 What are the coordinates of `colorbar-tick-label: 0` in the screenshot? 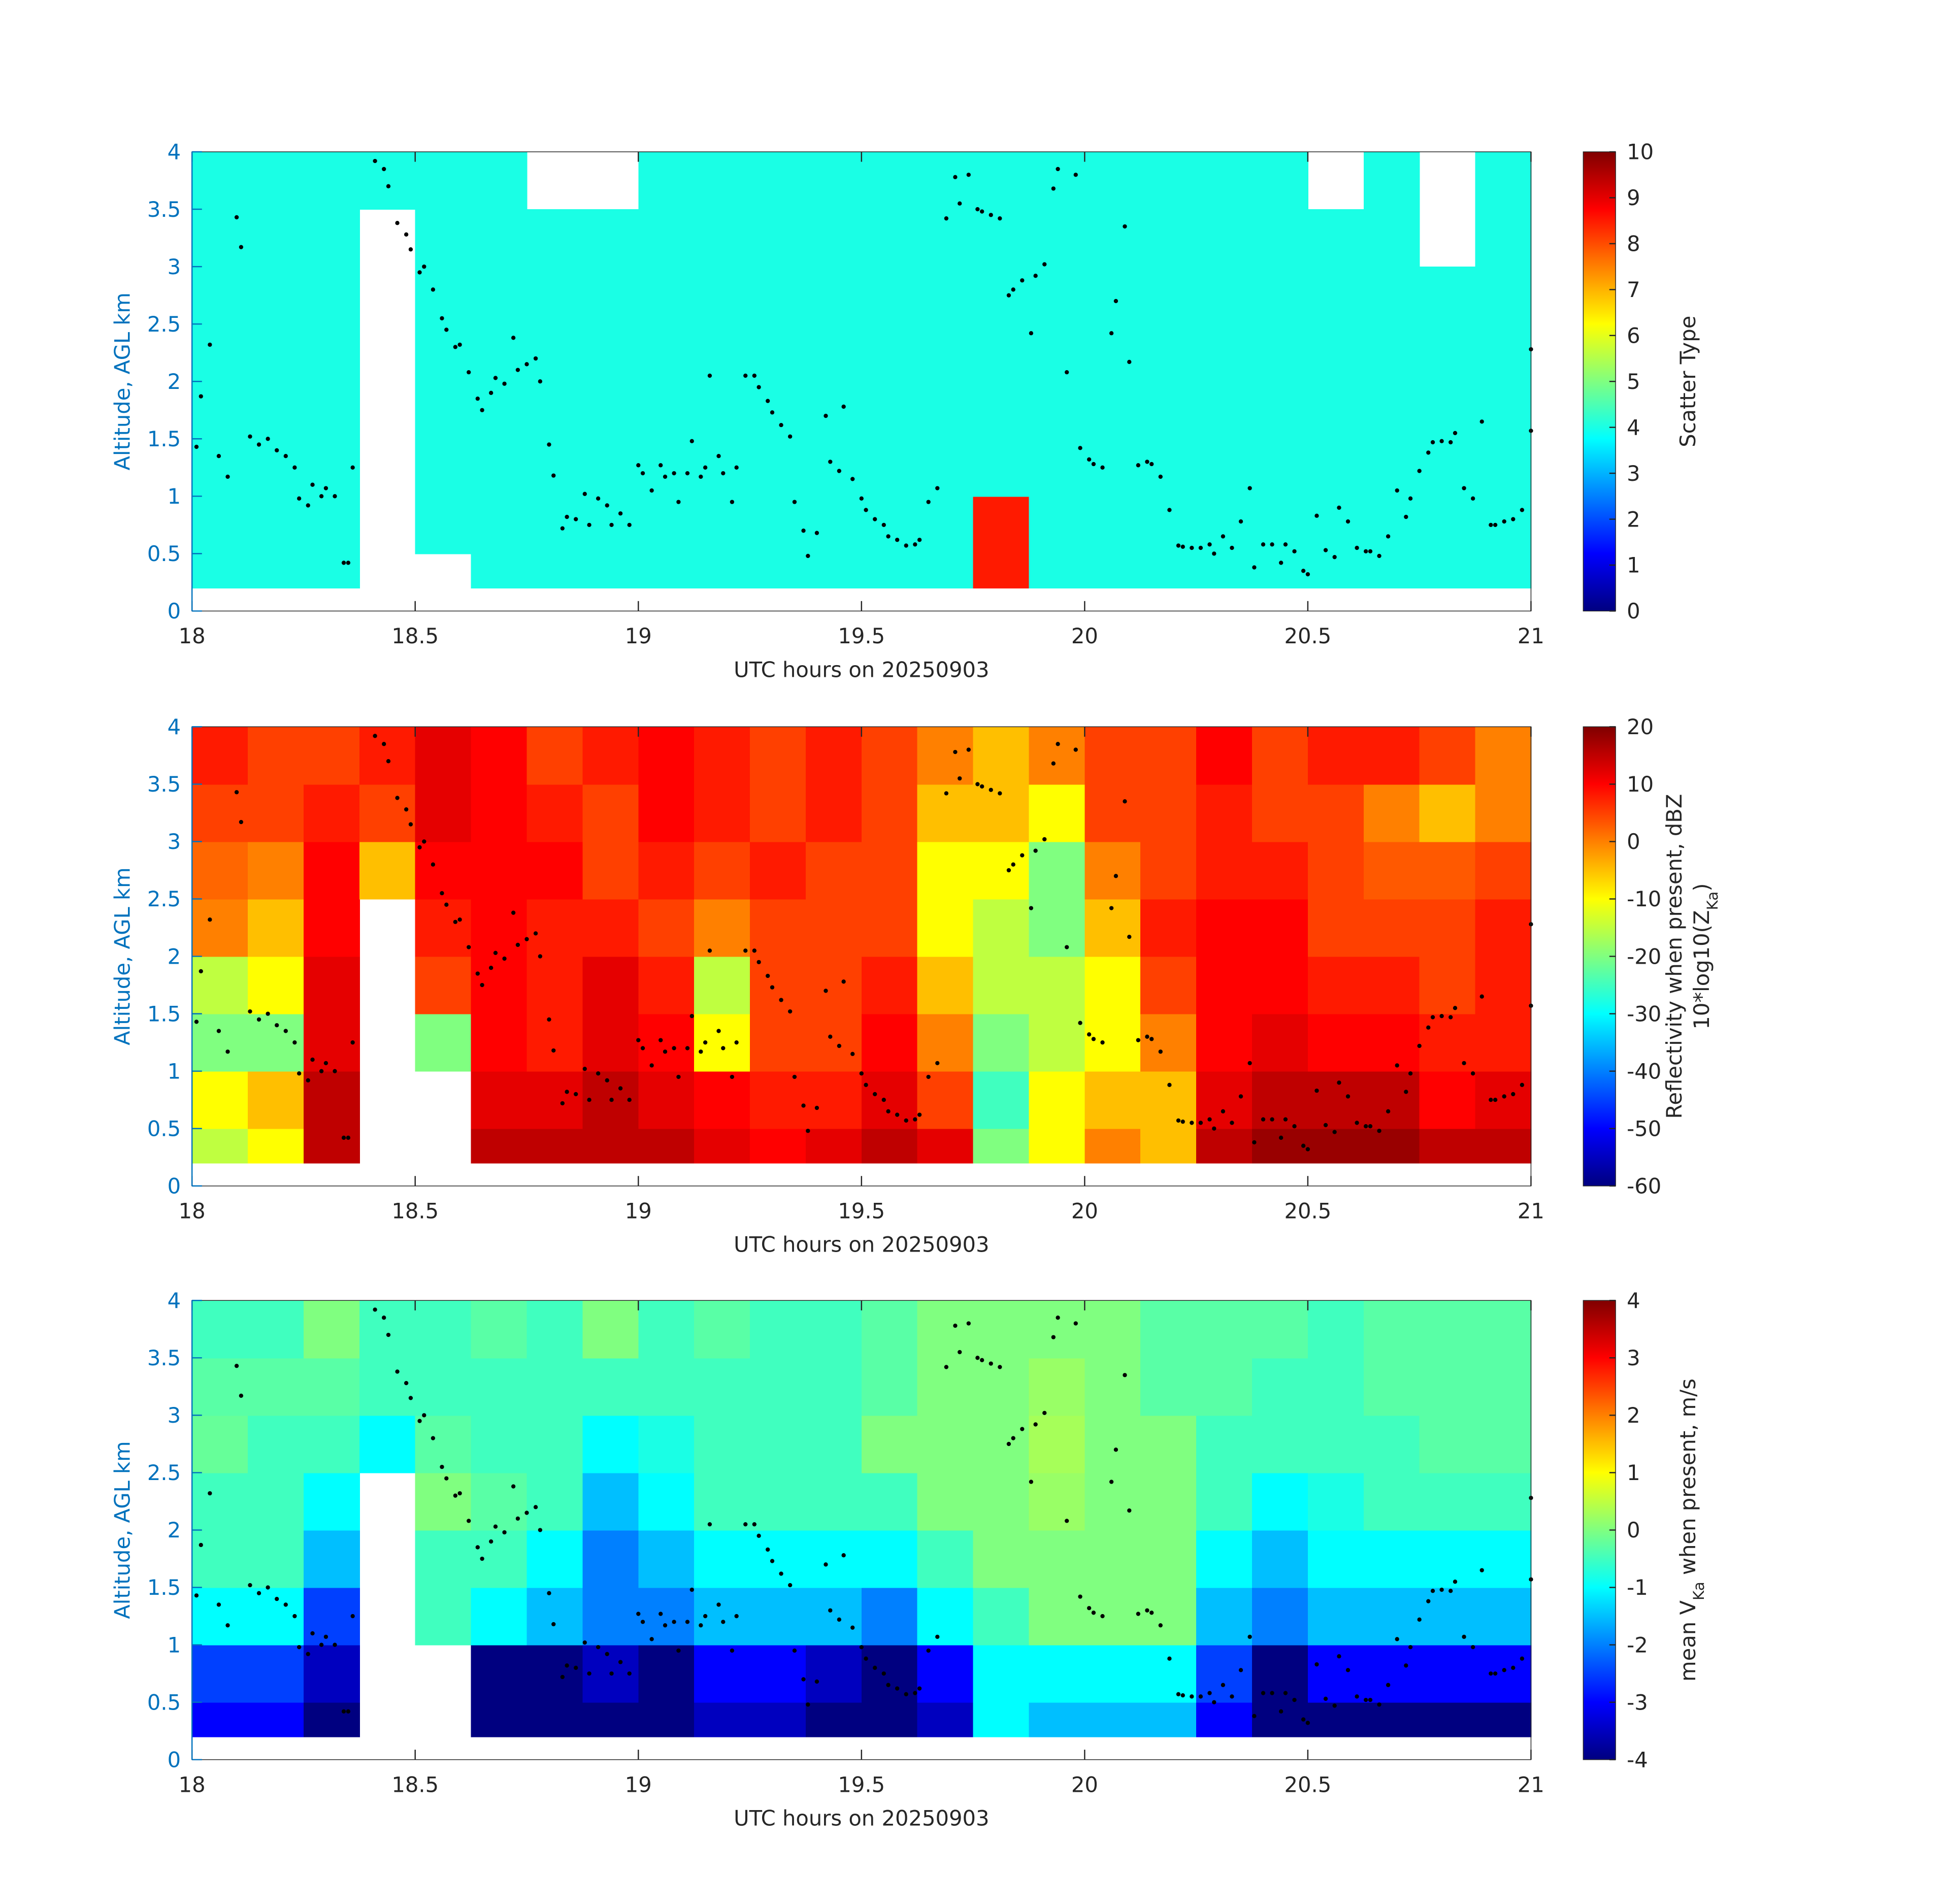 It's located at (1633, 842).